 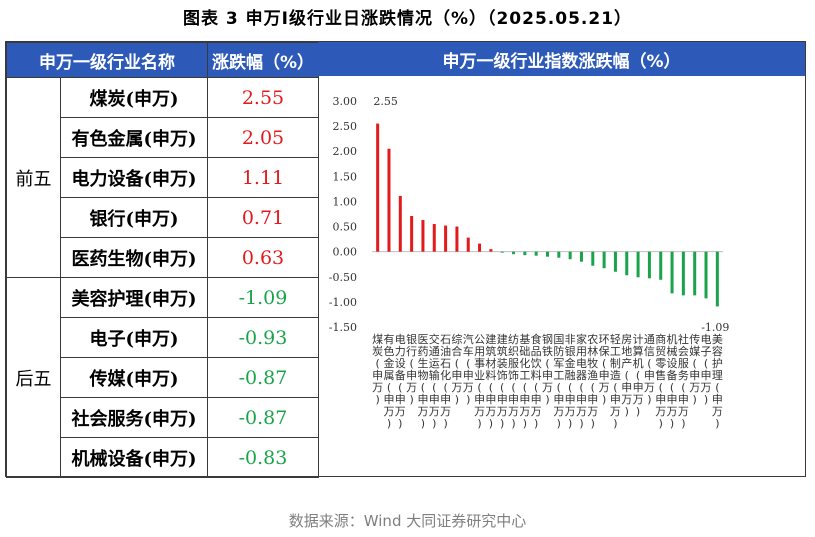 What do you see at coordinates (33, 377) in the screenshot?
I see `group-label-bottom: 后五` at bounding box center [33, 377].